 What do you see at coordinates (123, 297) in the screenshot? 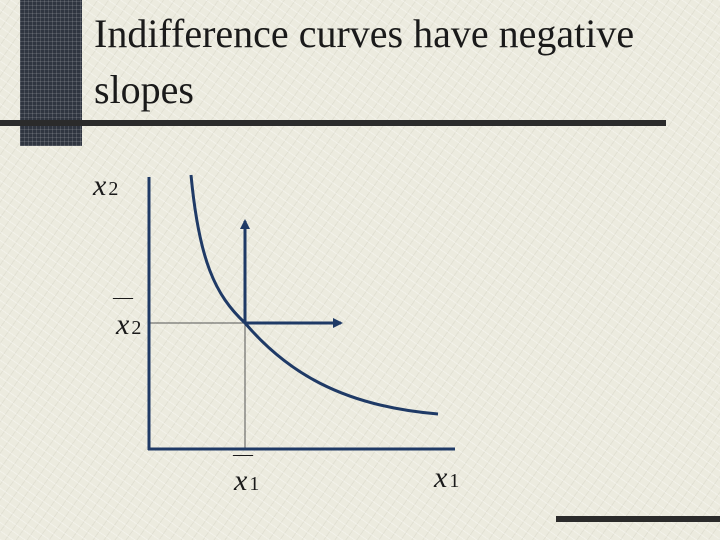
I see `y-marker-bar: —` at bounding box center [123, 297].